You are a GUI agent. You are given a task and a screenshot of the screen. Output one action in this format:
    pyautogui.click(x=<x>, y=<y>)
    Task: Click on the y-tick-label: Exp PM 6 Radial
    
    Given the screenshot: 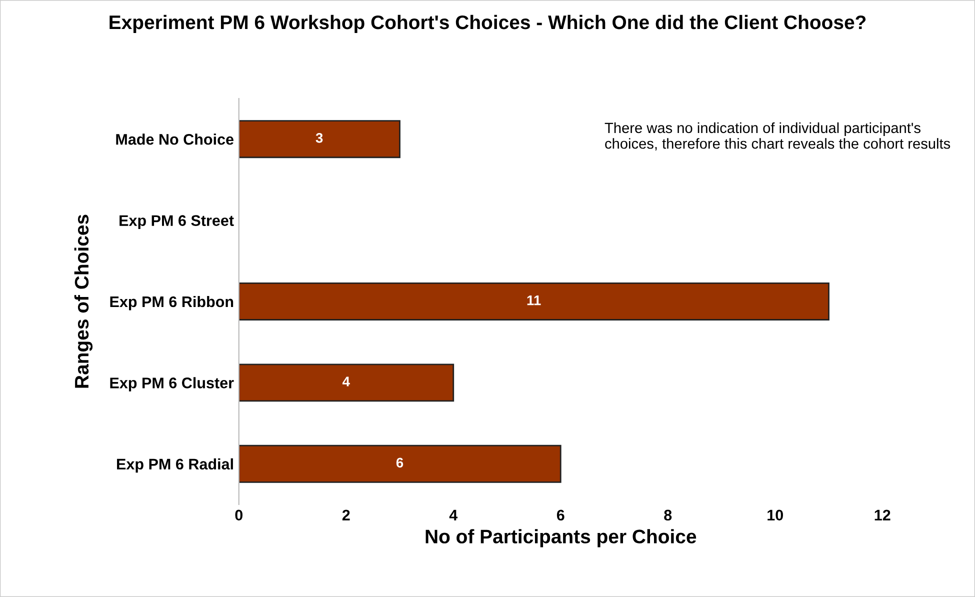 What is the action you would take?
    pyautogui.click(x=175, y=465)
    